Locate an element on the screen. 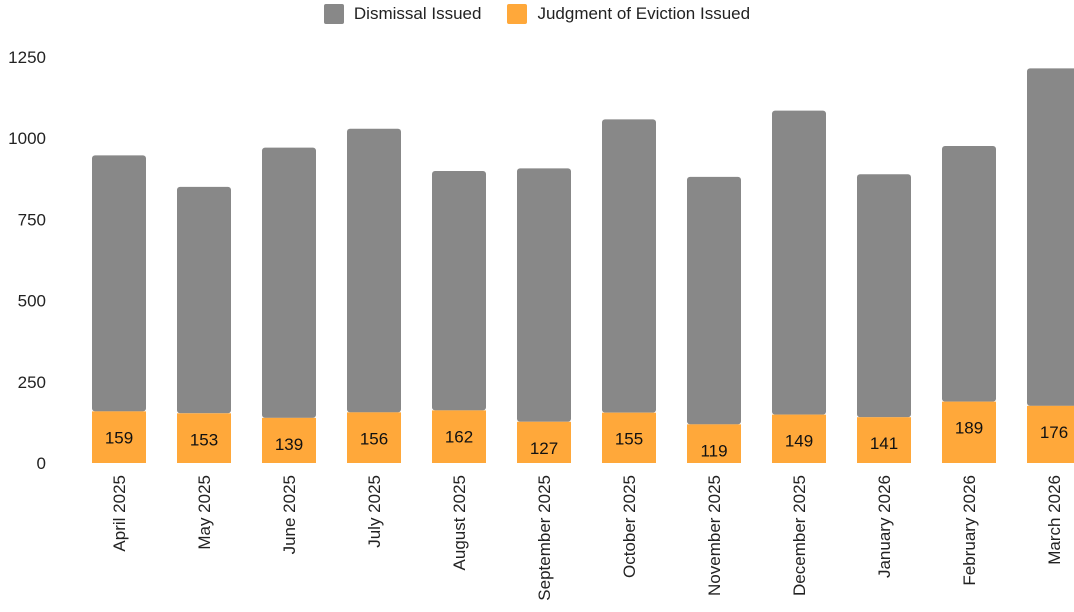 This screenshot has width=1074, height=612. x-tick-label: August 2025 is located at coordinates (459, 522).